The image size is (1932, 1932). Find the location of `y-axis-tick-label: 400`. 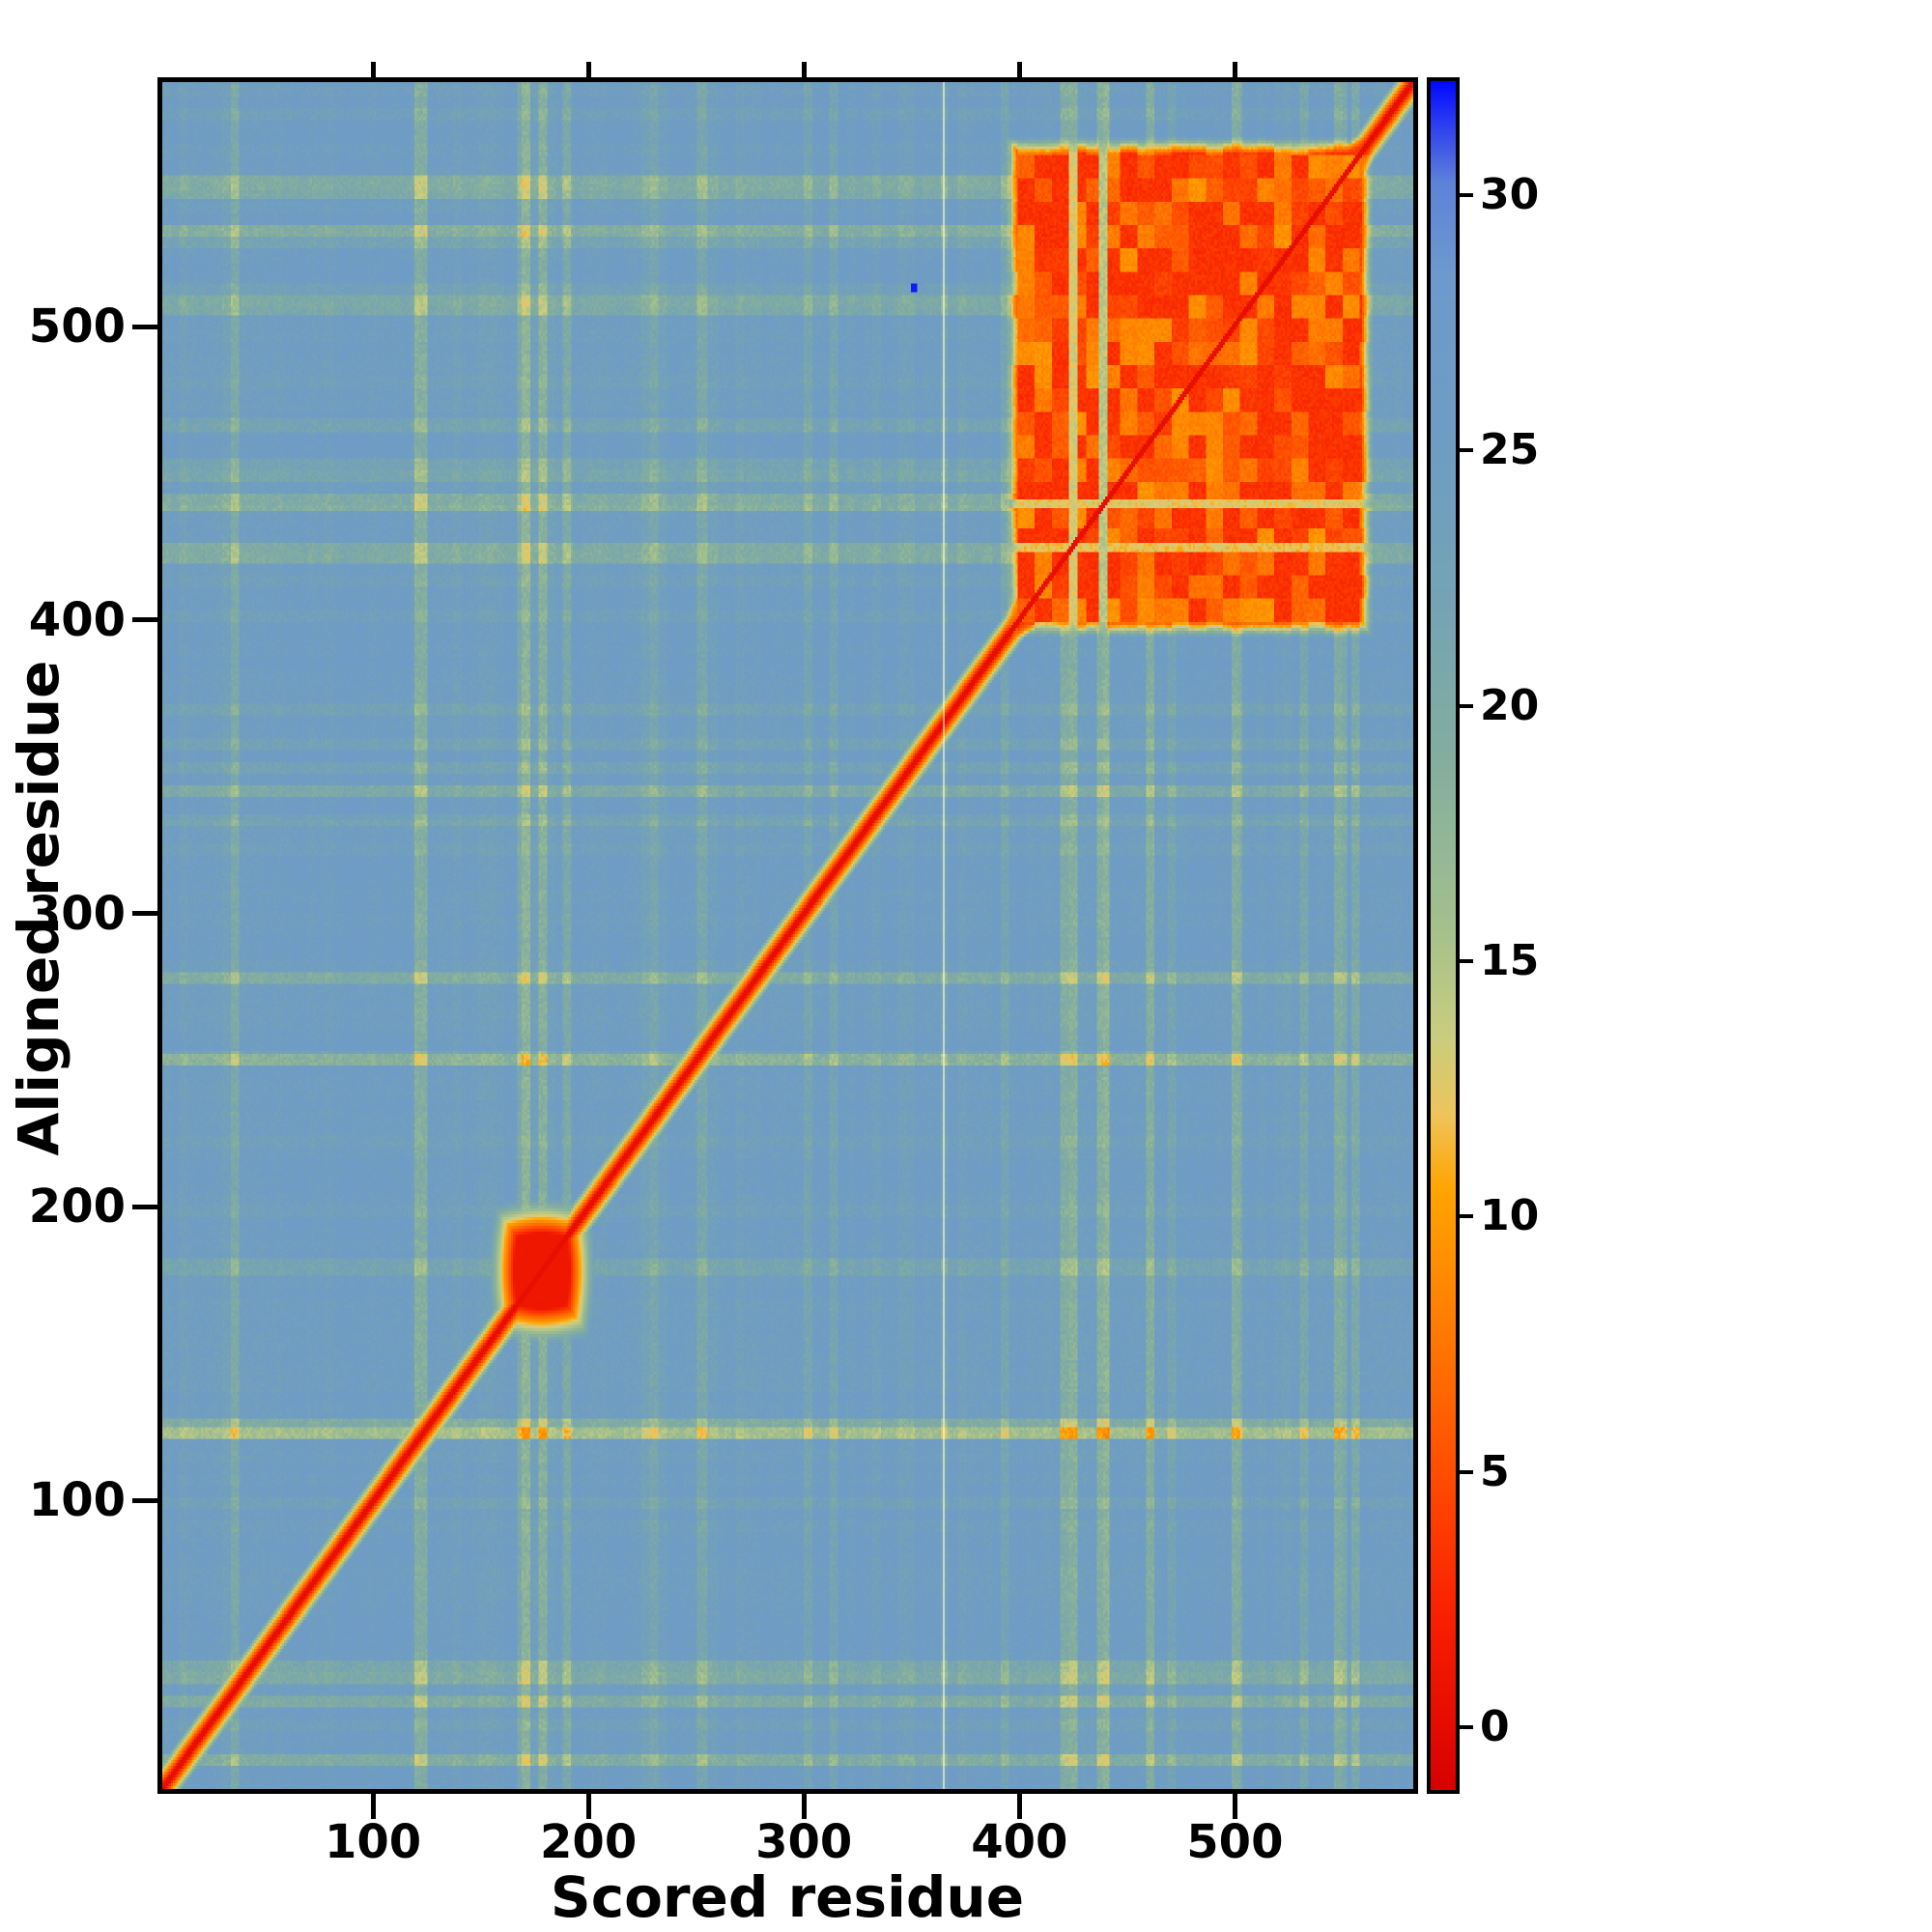

y-axis-tick-label: 400 is located at coordinates (77, 619).